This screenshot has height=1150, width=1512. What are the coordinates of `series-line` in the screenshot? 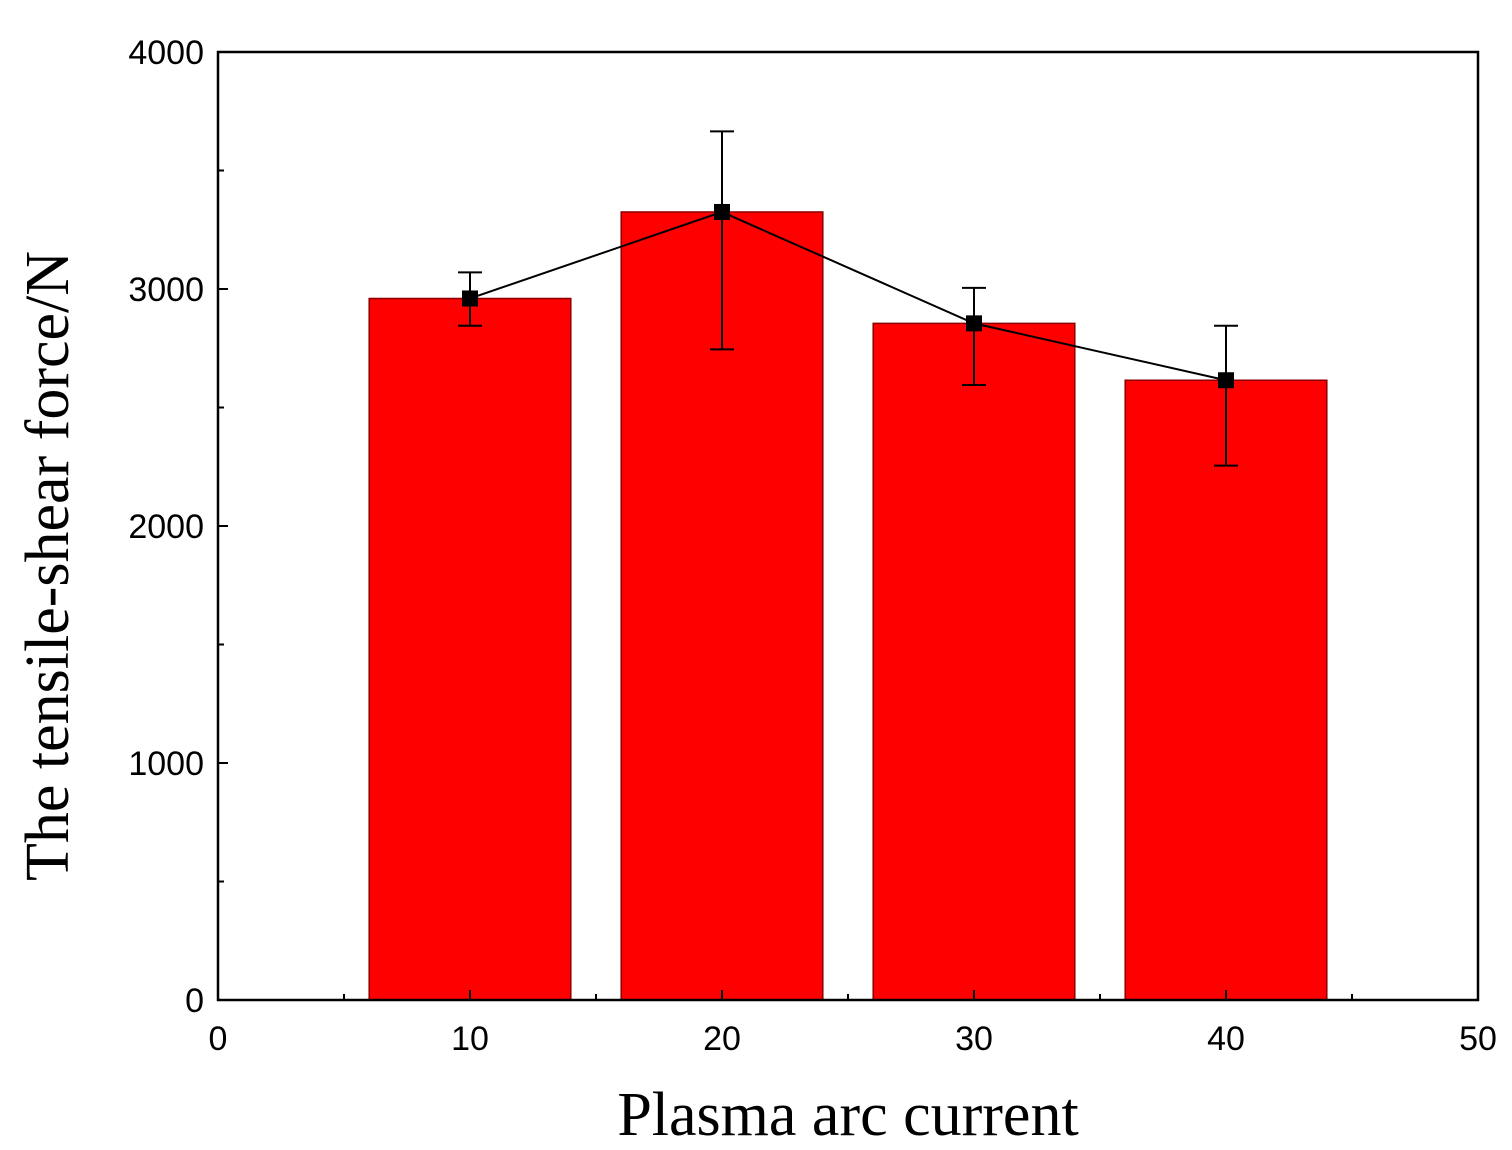 It's located at (848, 296).